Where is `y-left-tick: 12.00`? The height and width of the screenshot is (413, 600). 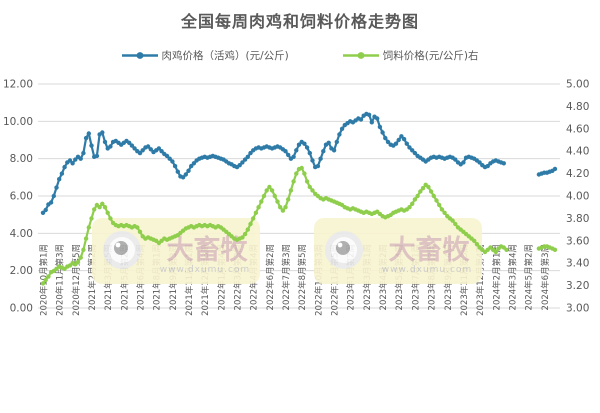
y-left-tick: 12.00 is located at coordinates (18, 85).